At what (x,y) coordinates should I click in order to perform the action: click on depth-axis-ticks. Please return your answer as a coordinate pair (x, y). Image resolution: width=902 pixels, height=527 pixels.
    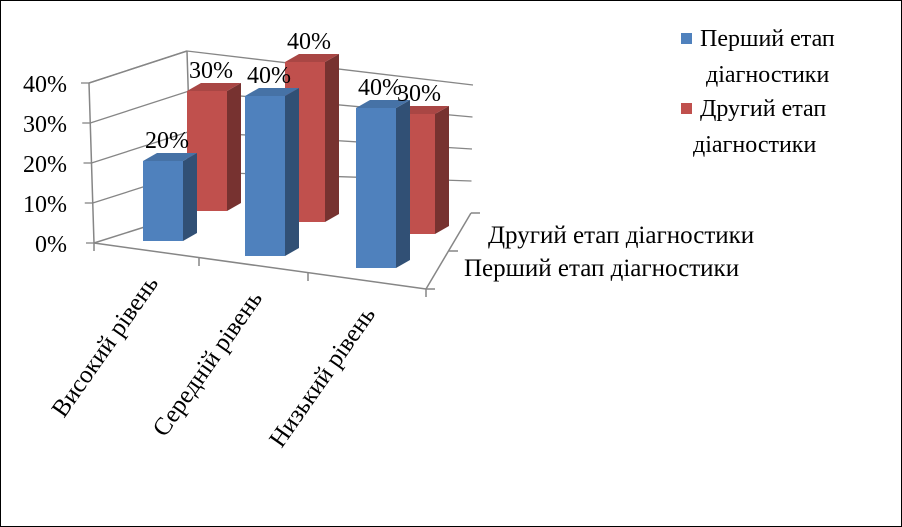
    Looking at the image, I should click on (453, 251).